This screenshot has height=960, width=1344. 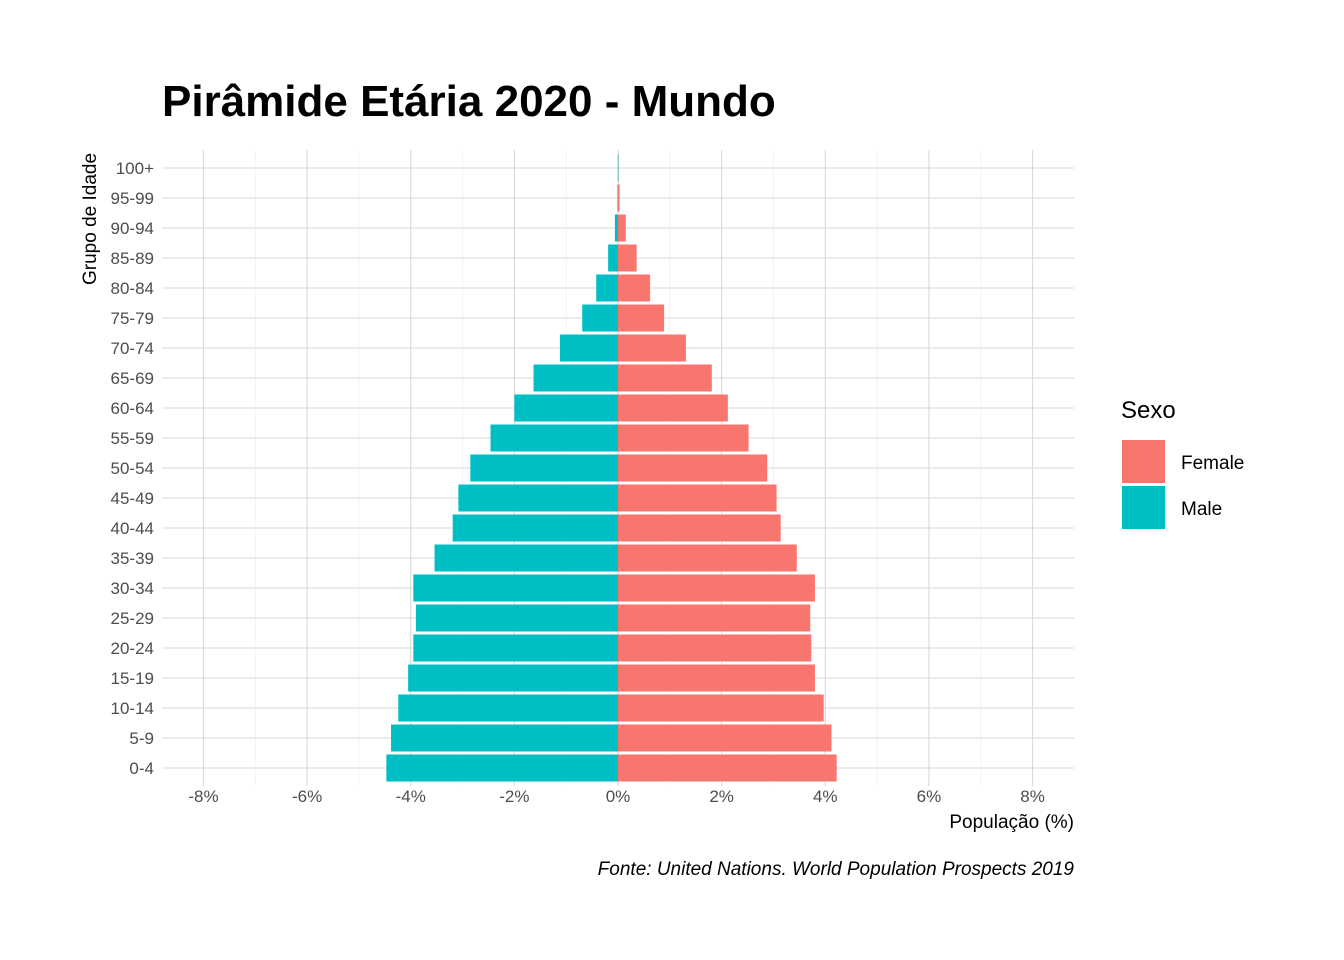 I want to click on x-tick-label: 4%, so click(x=825, y=796).